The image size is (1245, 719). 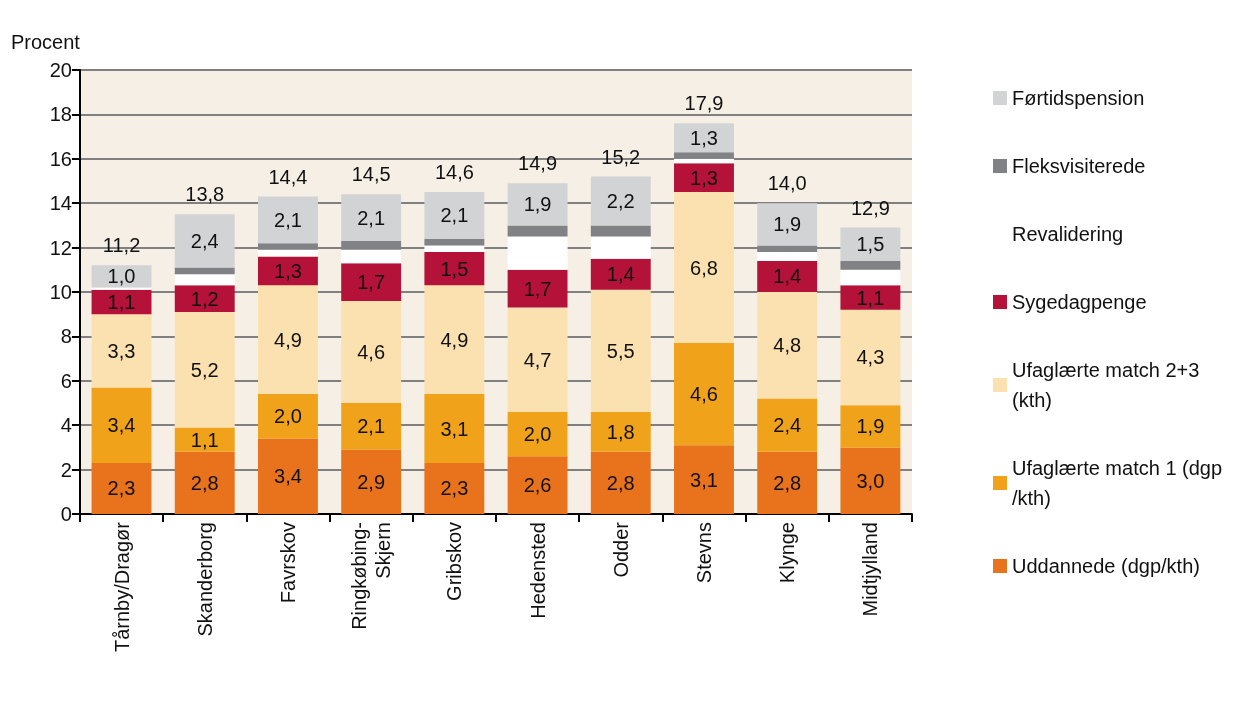 What do you see at coordinates (787, 345) in the screenshot?
I see `data-label: 4,8` at bounding box center [787, 345].